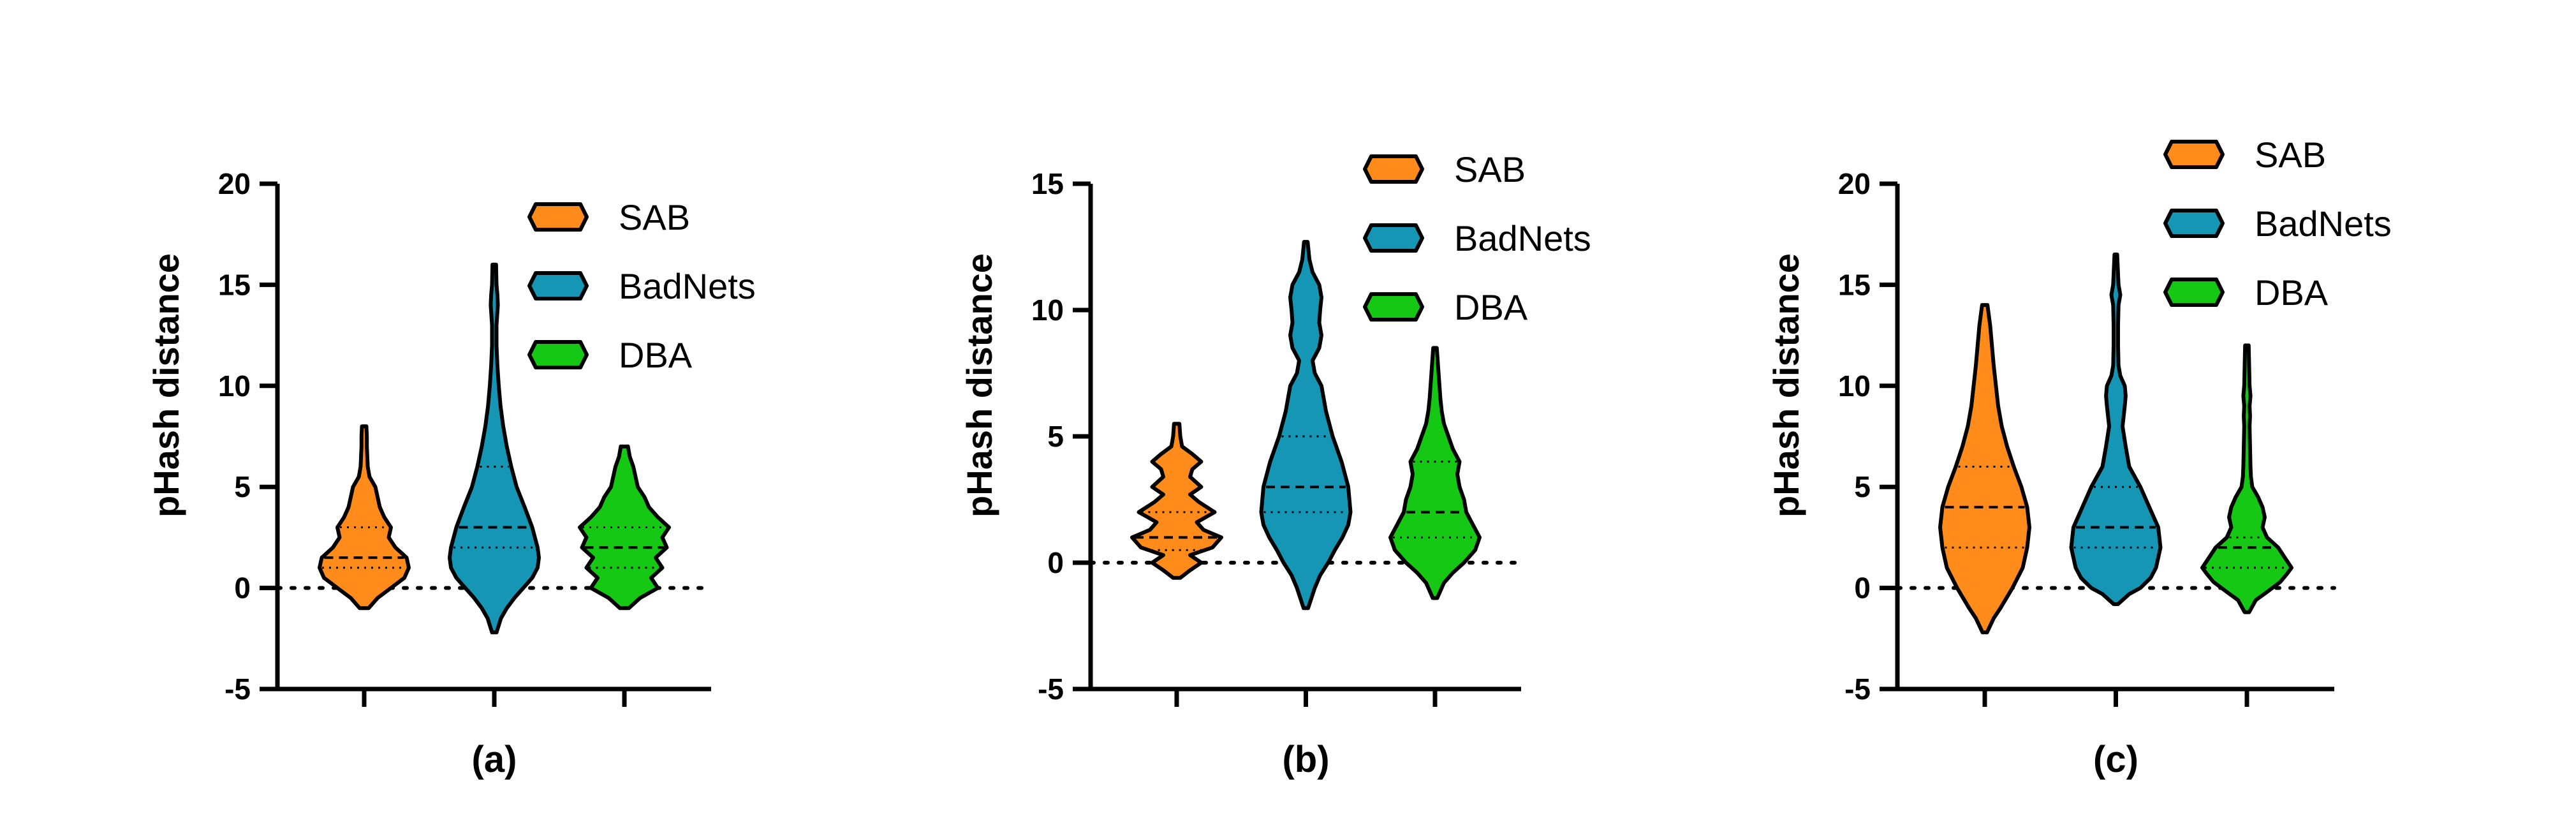 This screenshot has width=2576, height=830. What do you see at coordinates (2115, 759) in the screenshot?
I see `panel-label: (c)` at bounding box center [2115, 759].